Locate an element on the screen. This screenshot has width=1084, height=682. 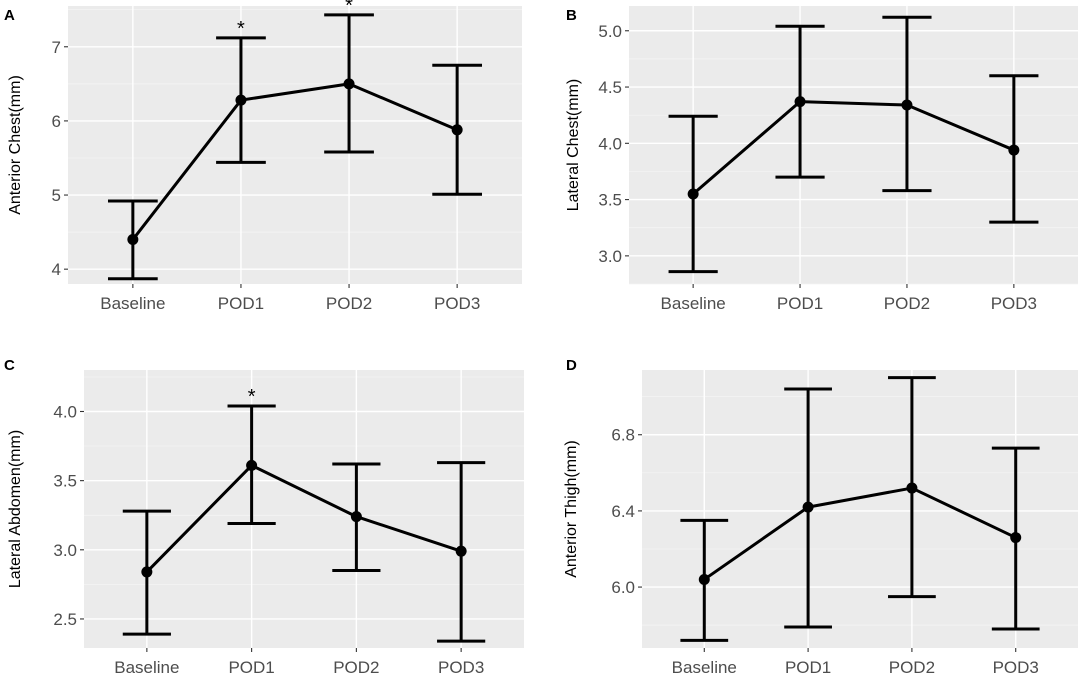
panel-a-x-tick-label: Baseline is located at coordinates (132, 303).